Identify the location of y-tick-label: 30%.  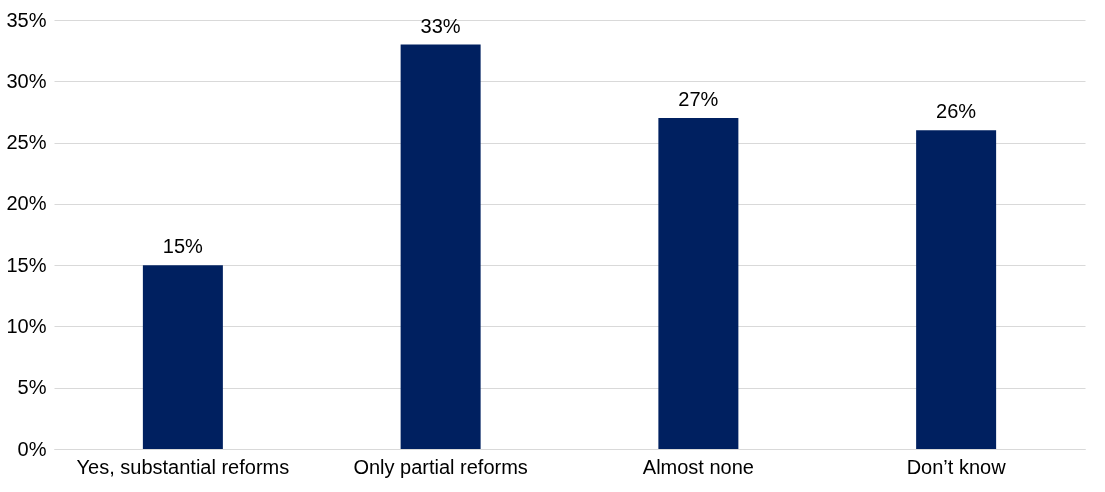
(26, 80).